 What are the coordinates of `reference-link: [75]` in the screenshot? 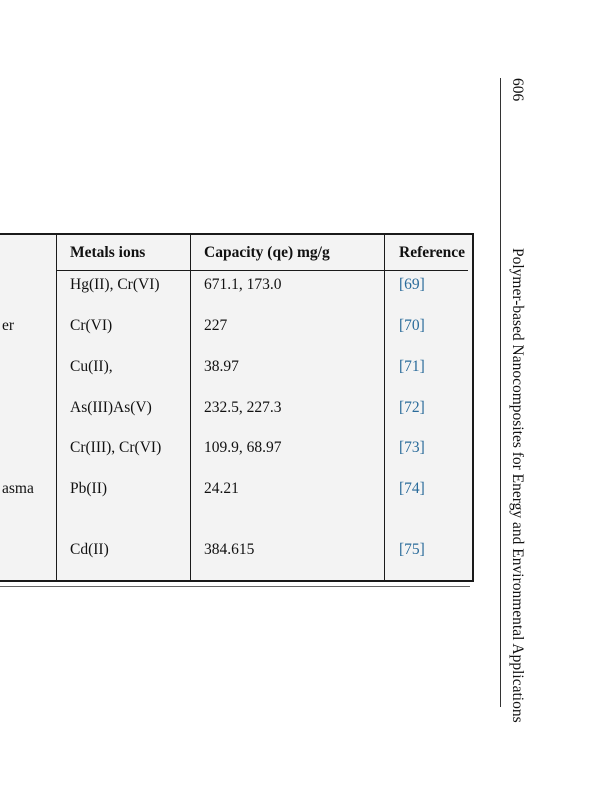 It's located at (412, 549).